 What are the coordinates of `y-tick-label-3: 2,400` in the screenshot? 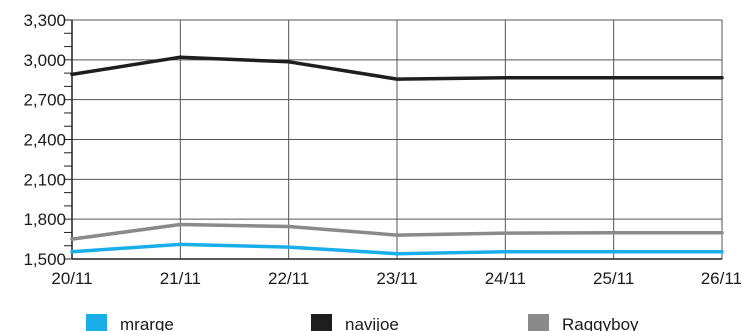 It's located at (44, 140).